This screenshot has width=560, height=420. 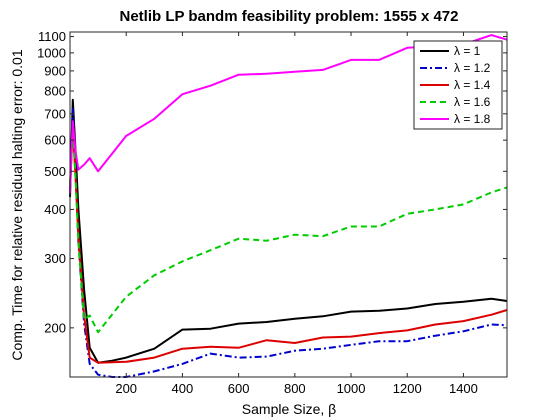 I want to click on y-tick-label: 900, so click(x=55, y=70).